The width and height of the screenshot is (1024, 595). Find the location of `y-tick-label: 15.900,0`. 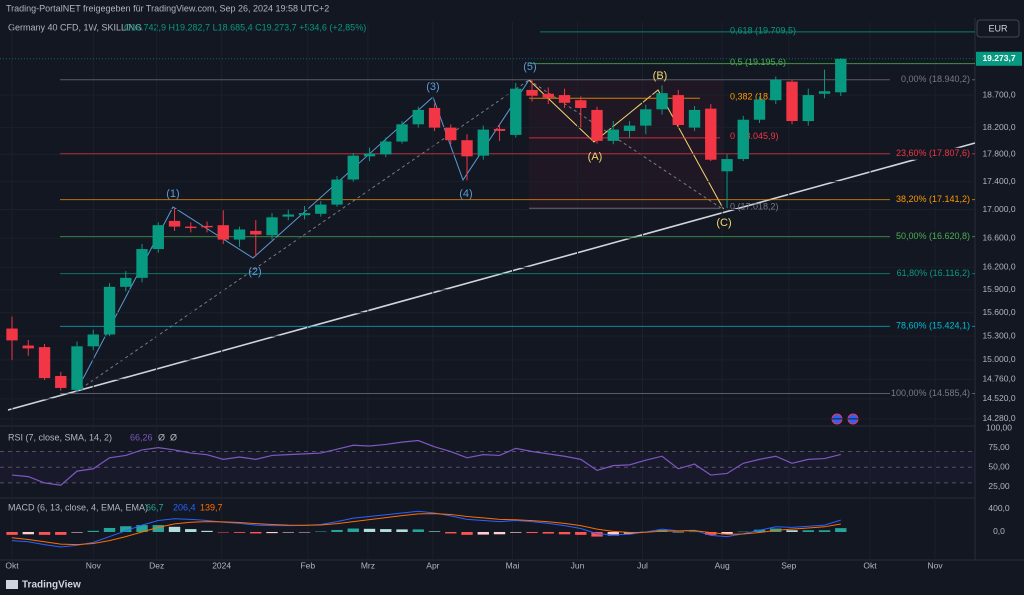

y-tick-label: 15.900,0 is located at coordinates (998, 289).